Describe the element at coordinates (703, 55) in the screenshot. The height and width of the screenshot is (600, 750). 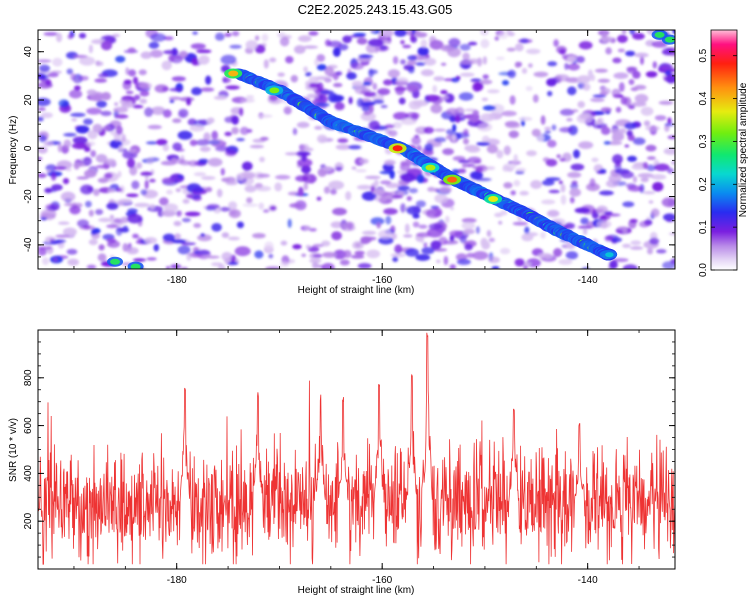
I see `colorbar-tick-label: 0.5` at that location.